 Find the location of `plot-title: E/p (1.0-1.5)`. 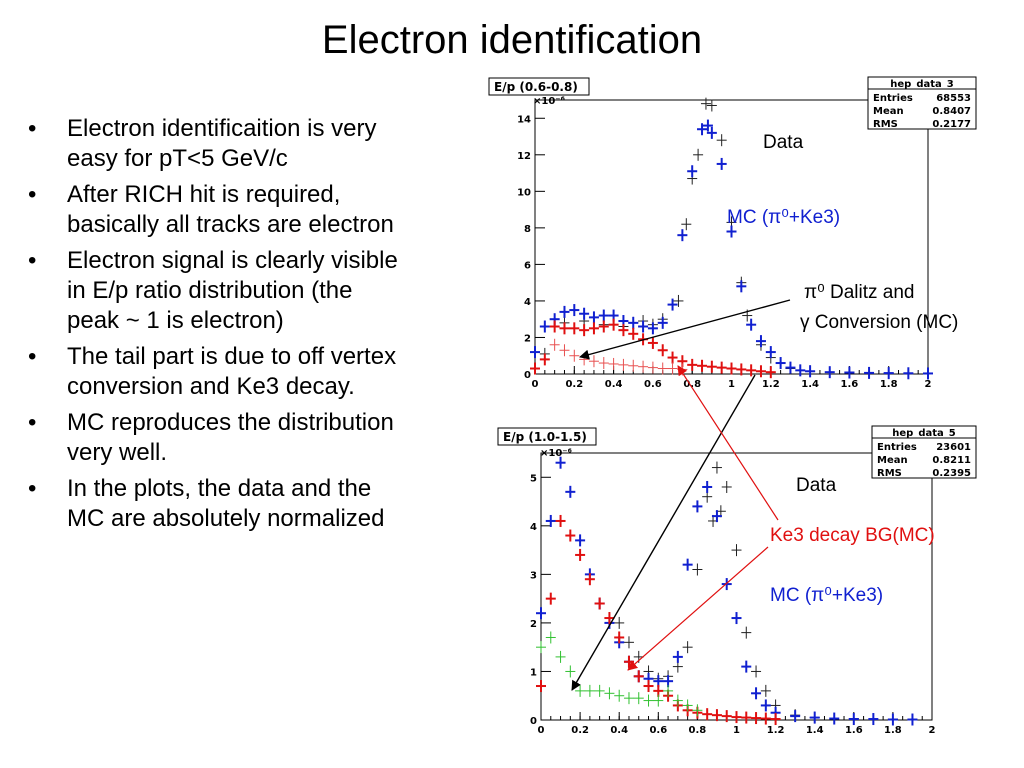

plot-title: E/p (1.0-1.5) is located at coordinates (545, 437).